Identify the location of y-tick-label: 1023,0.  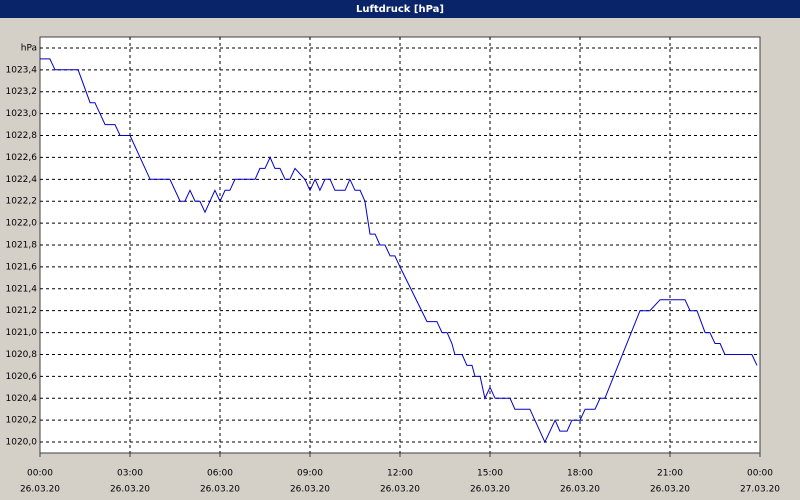
(22, 114).